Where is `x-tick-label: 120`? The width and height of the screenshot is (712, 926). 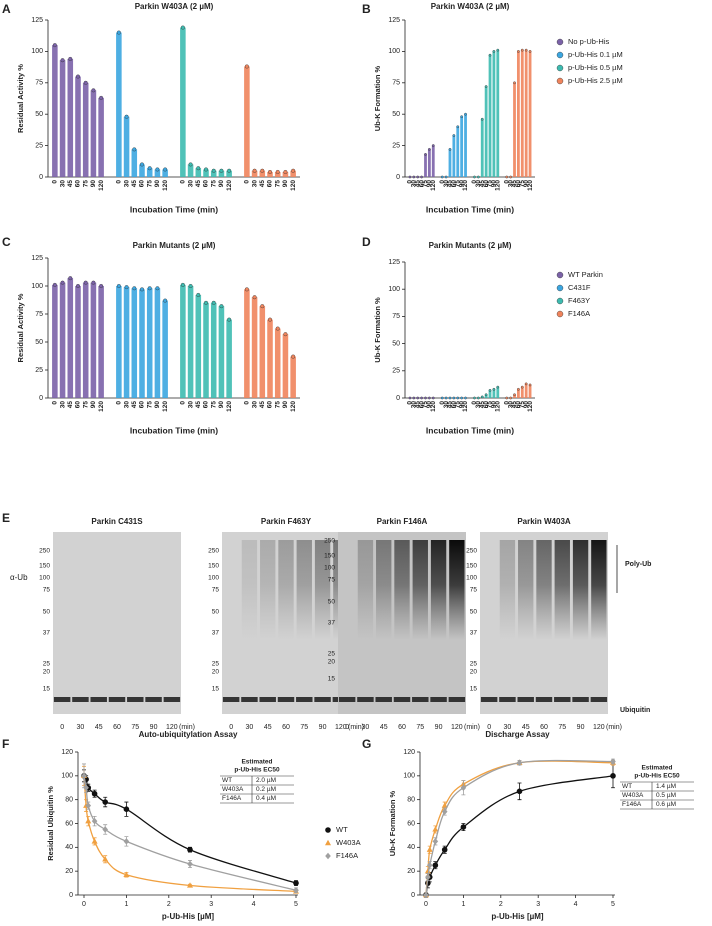
x-tick-label: 120 is located at coordinates (165, 406).